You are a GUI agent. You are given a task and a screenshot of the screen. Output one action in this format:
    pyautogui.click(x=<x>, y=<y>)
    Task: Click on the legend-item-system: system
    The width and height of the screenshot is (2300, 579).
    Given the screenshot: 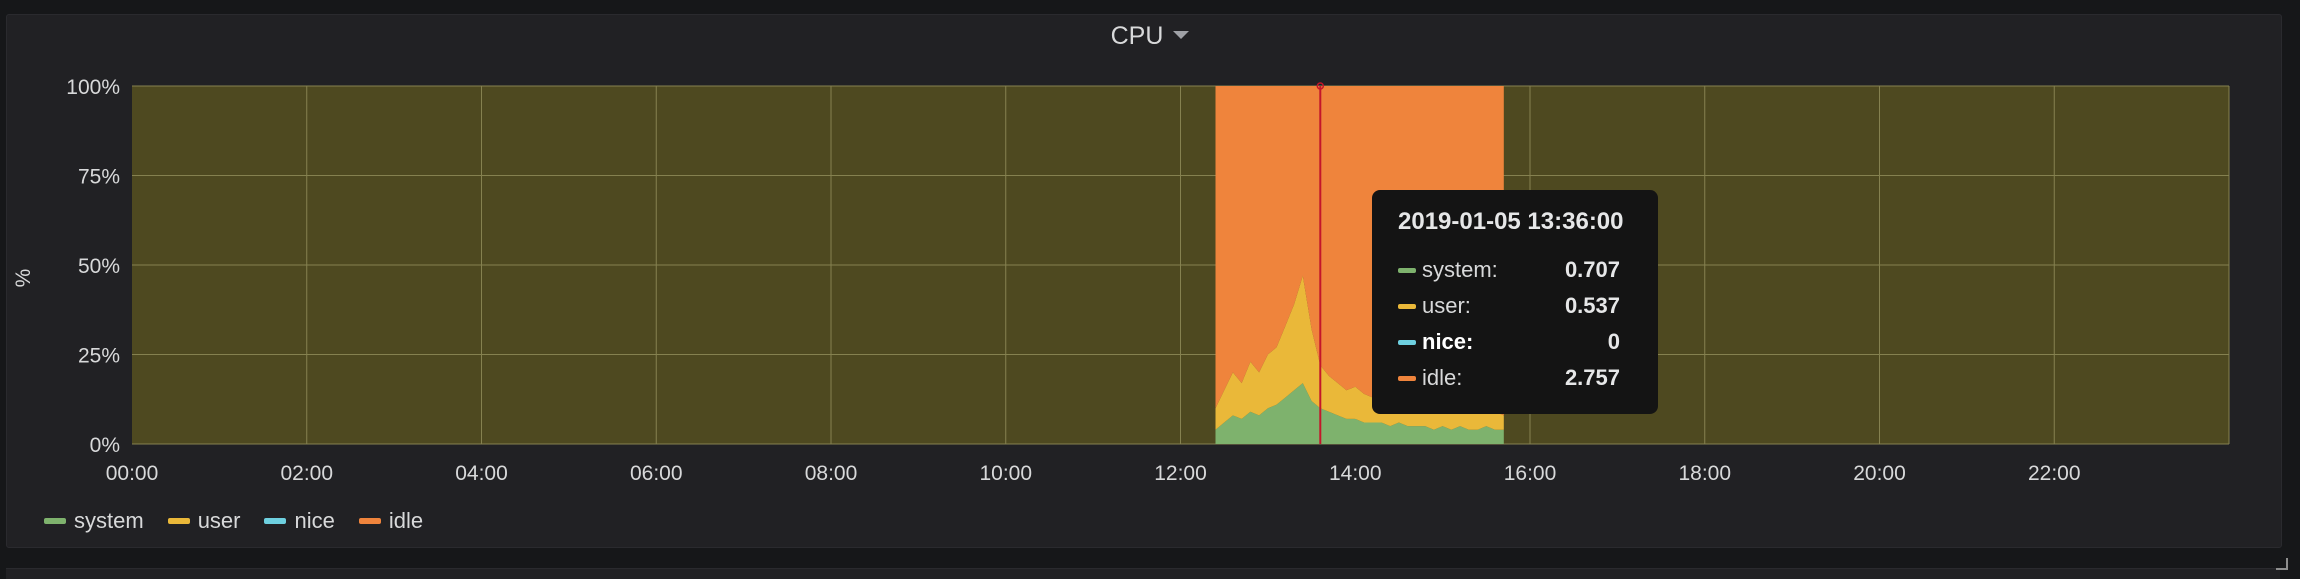 What is the action you would take?
    pyautogui.click(x=94, y=521)
    